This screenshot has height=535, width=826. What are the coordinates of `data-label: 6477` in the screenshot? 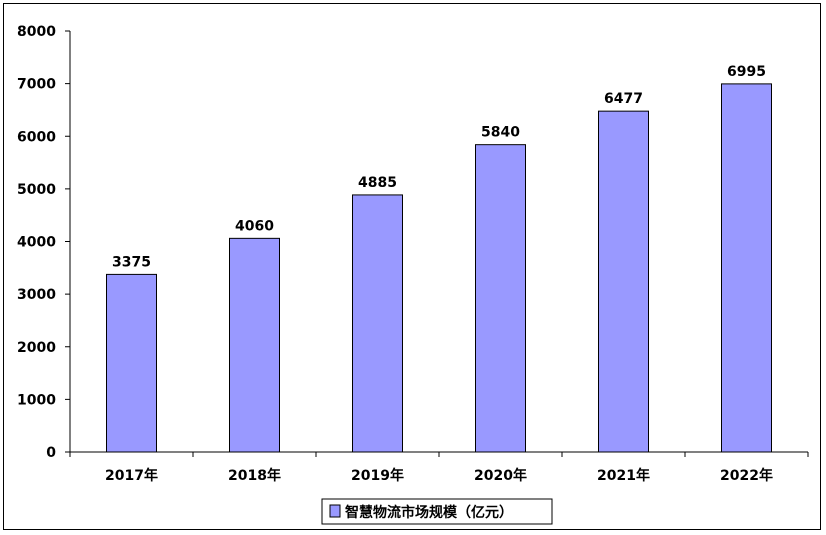 It's located at (623, 99).